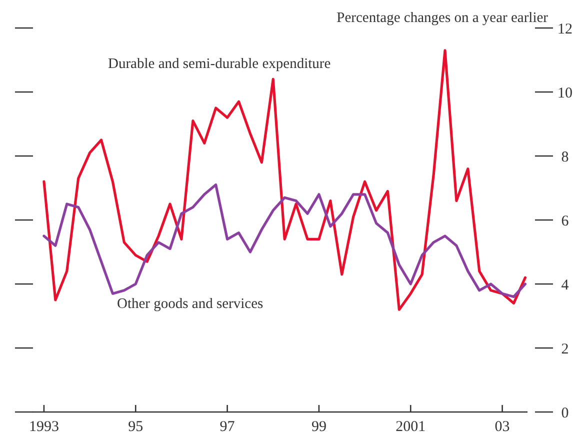  What do you see at coordinates (411, 425) in the screenshot?
I see `x-tick-label: 2001` at bounding box center [411, 425].